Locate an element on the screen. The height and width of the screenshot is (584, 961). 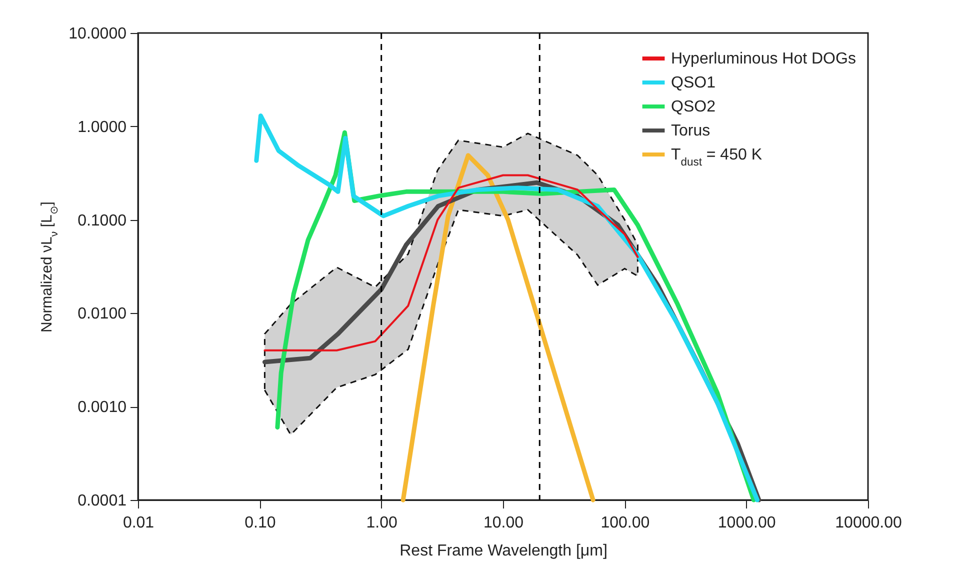
x-axis-title: Rest Frame Wavelength [μm] is located at coordinates (504, 551).